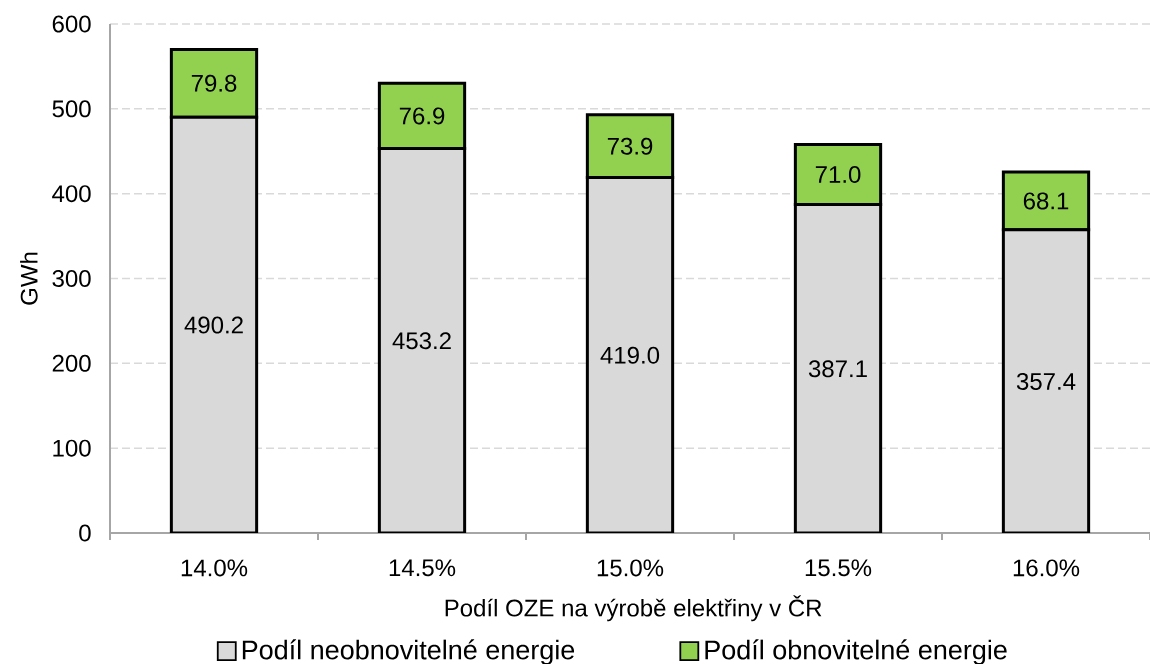 The height and width of the screenshot is (664, 1150). I want to click on x-tick-label: 15.0%, so click(630, 568).